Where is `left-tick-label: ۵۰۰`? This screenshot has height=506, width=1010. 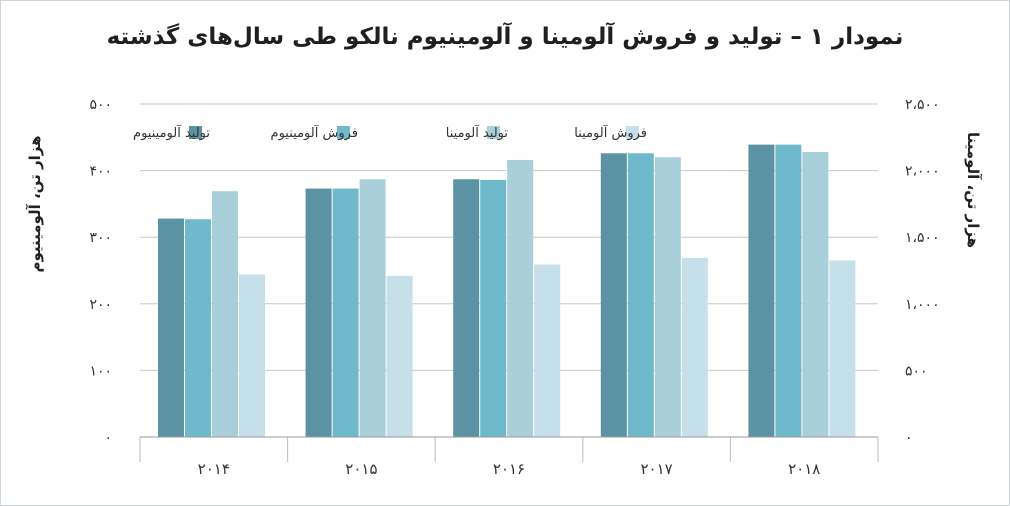
left-tick-label: ۵۰۰ is located at coordinates (100, 105).